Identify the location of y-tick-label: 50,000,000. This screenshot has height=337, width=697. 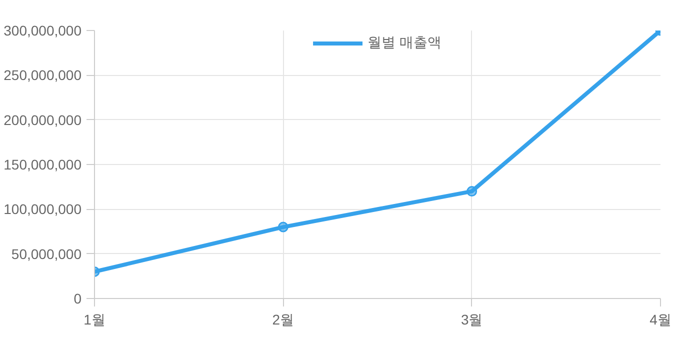
(46, 254).